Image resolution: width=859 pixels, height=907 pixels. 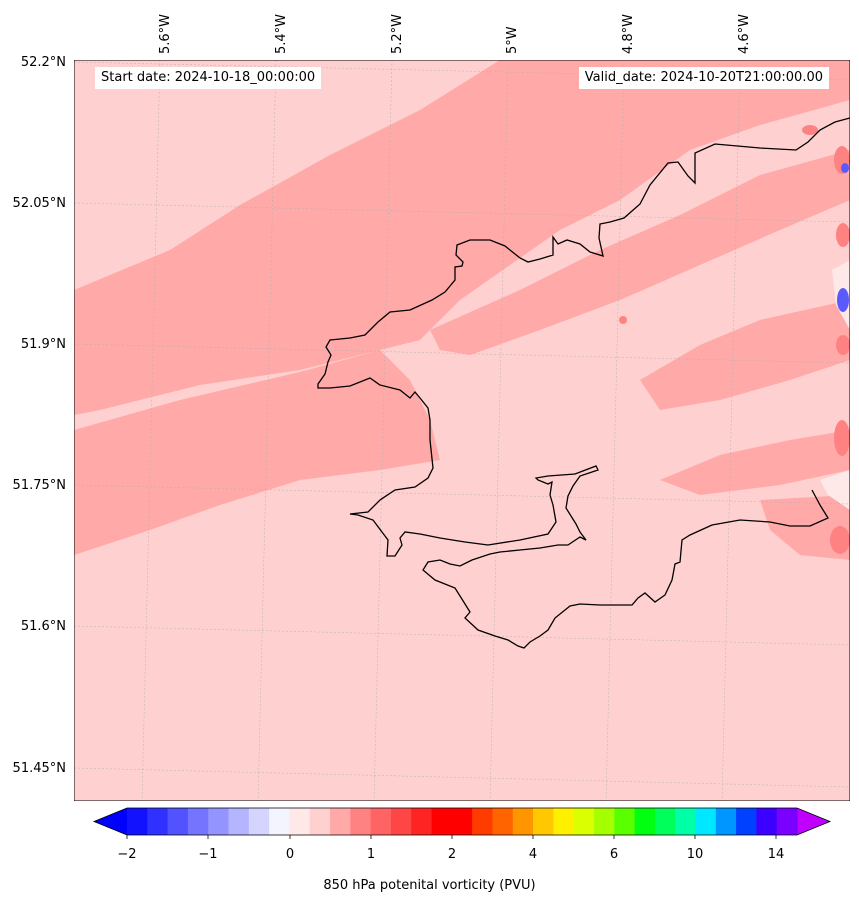 I want to click on cbar-tick-label: 4, so click(x=533, y=854).